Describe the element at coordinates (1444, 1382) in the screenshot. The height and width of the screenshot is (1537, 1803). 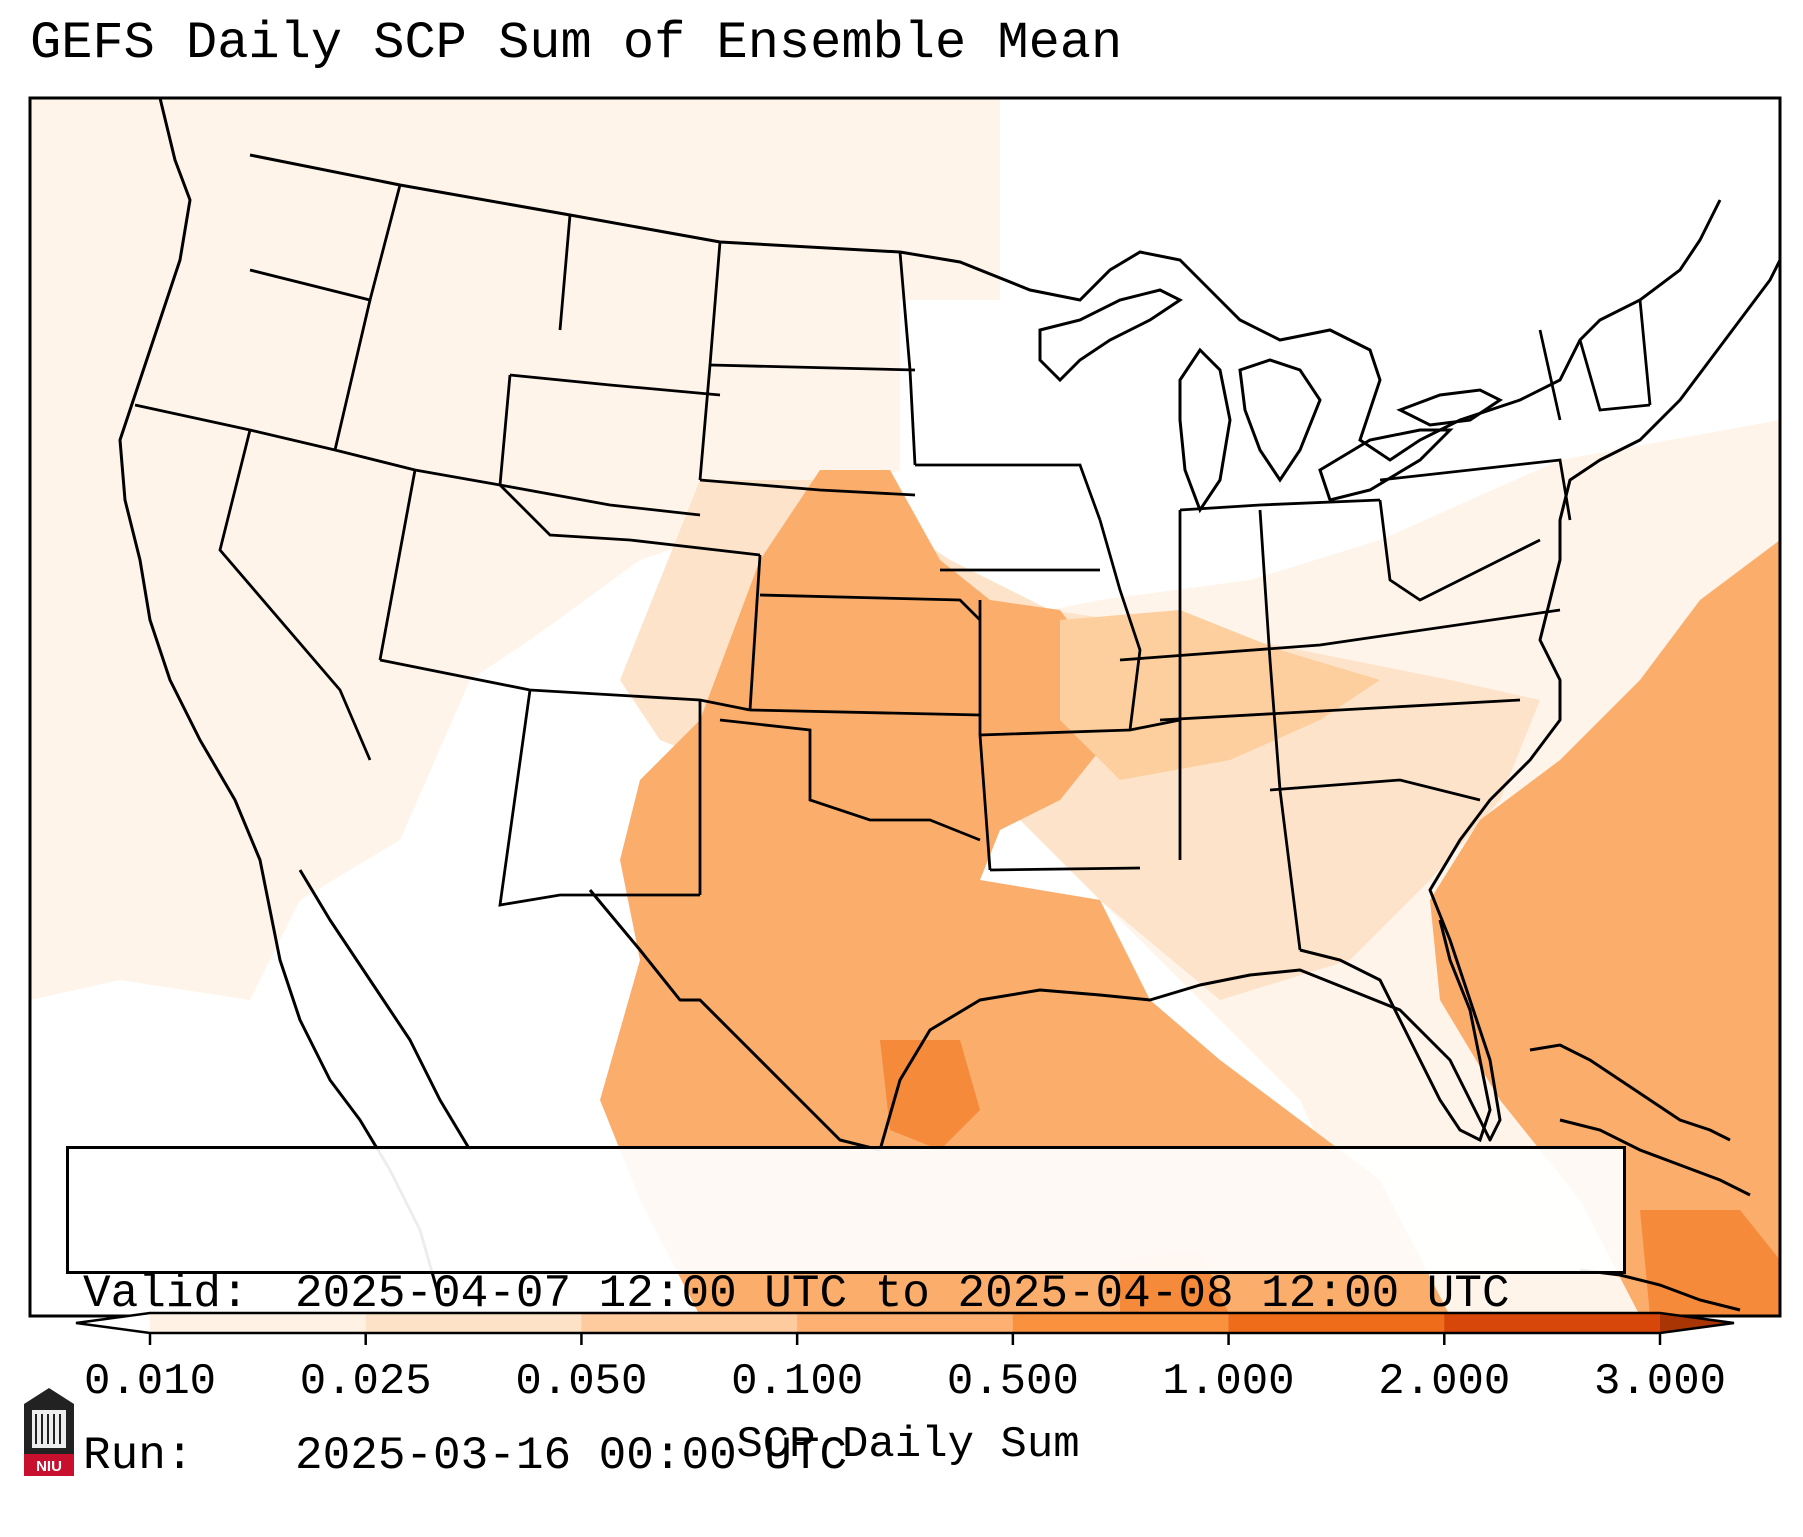
I see `colorbar-tick-label: 2.000` at that location.